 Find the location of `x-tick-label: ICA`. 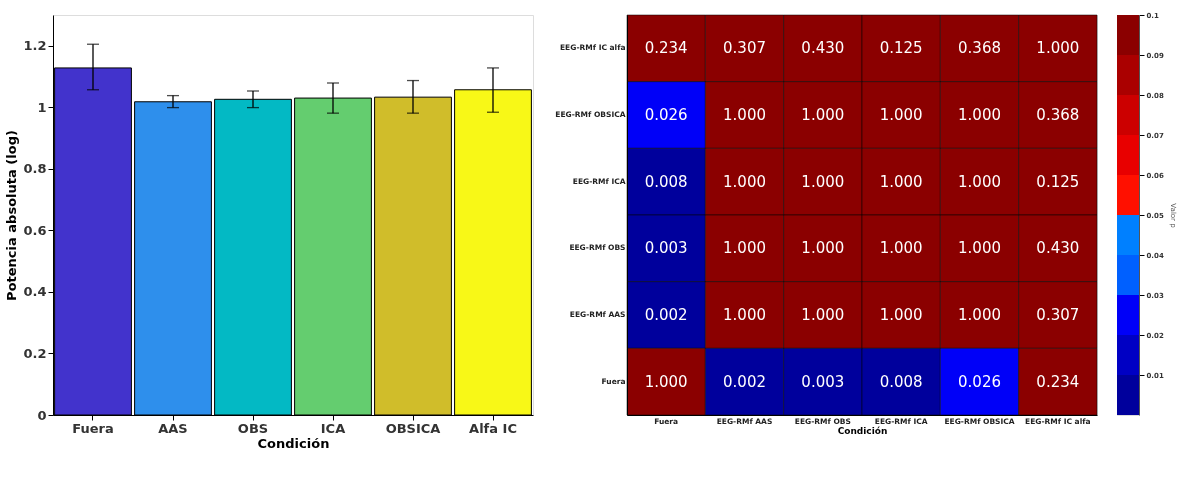

x-tick-label: ICA is located at coordinates (333, 428).